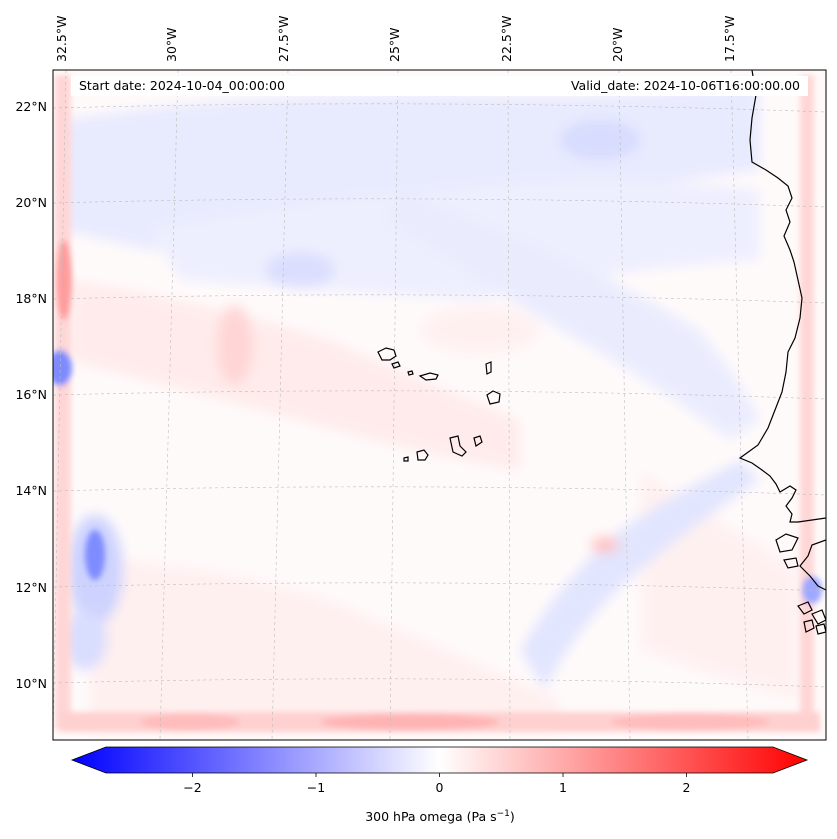  What do you see at coordinates (169, 405) in the screenshot?
I see `meridian-30w` at bounding box center [169, 405].